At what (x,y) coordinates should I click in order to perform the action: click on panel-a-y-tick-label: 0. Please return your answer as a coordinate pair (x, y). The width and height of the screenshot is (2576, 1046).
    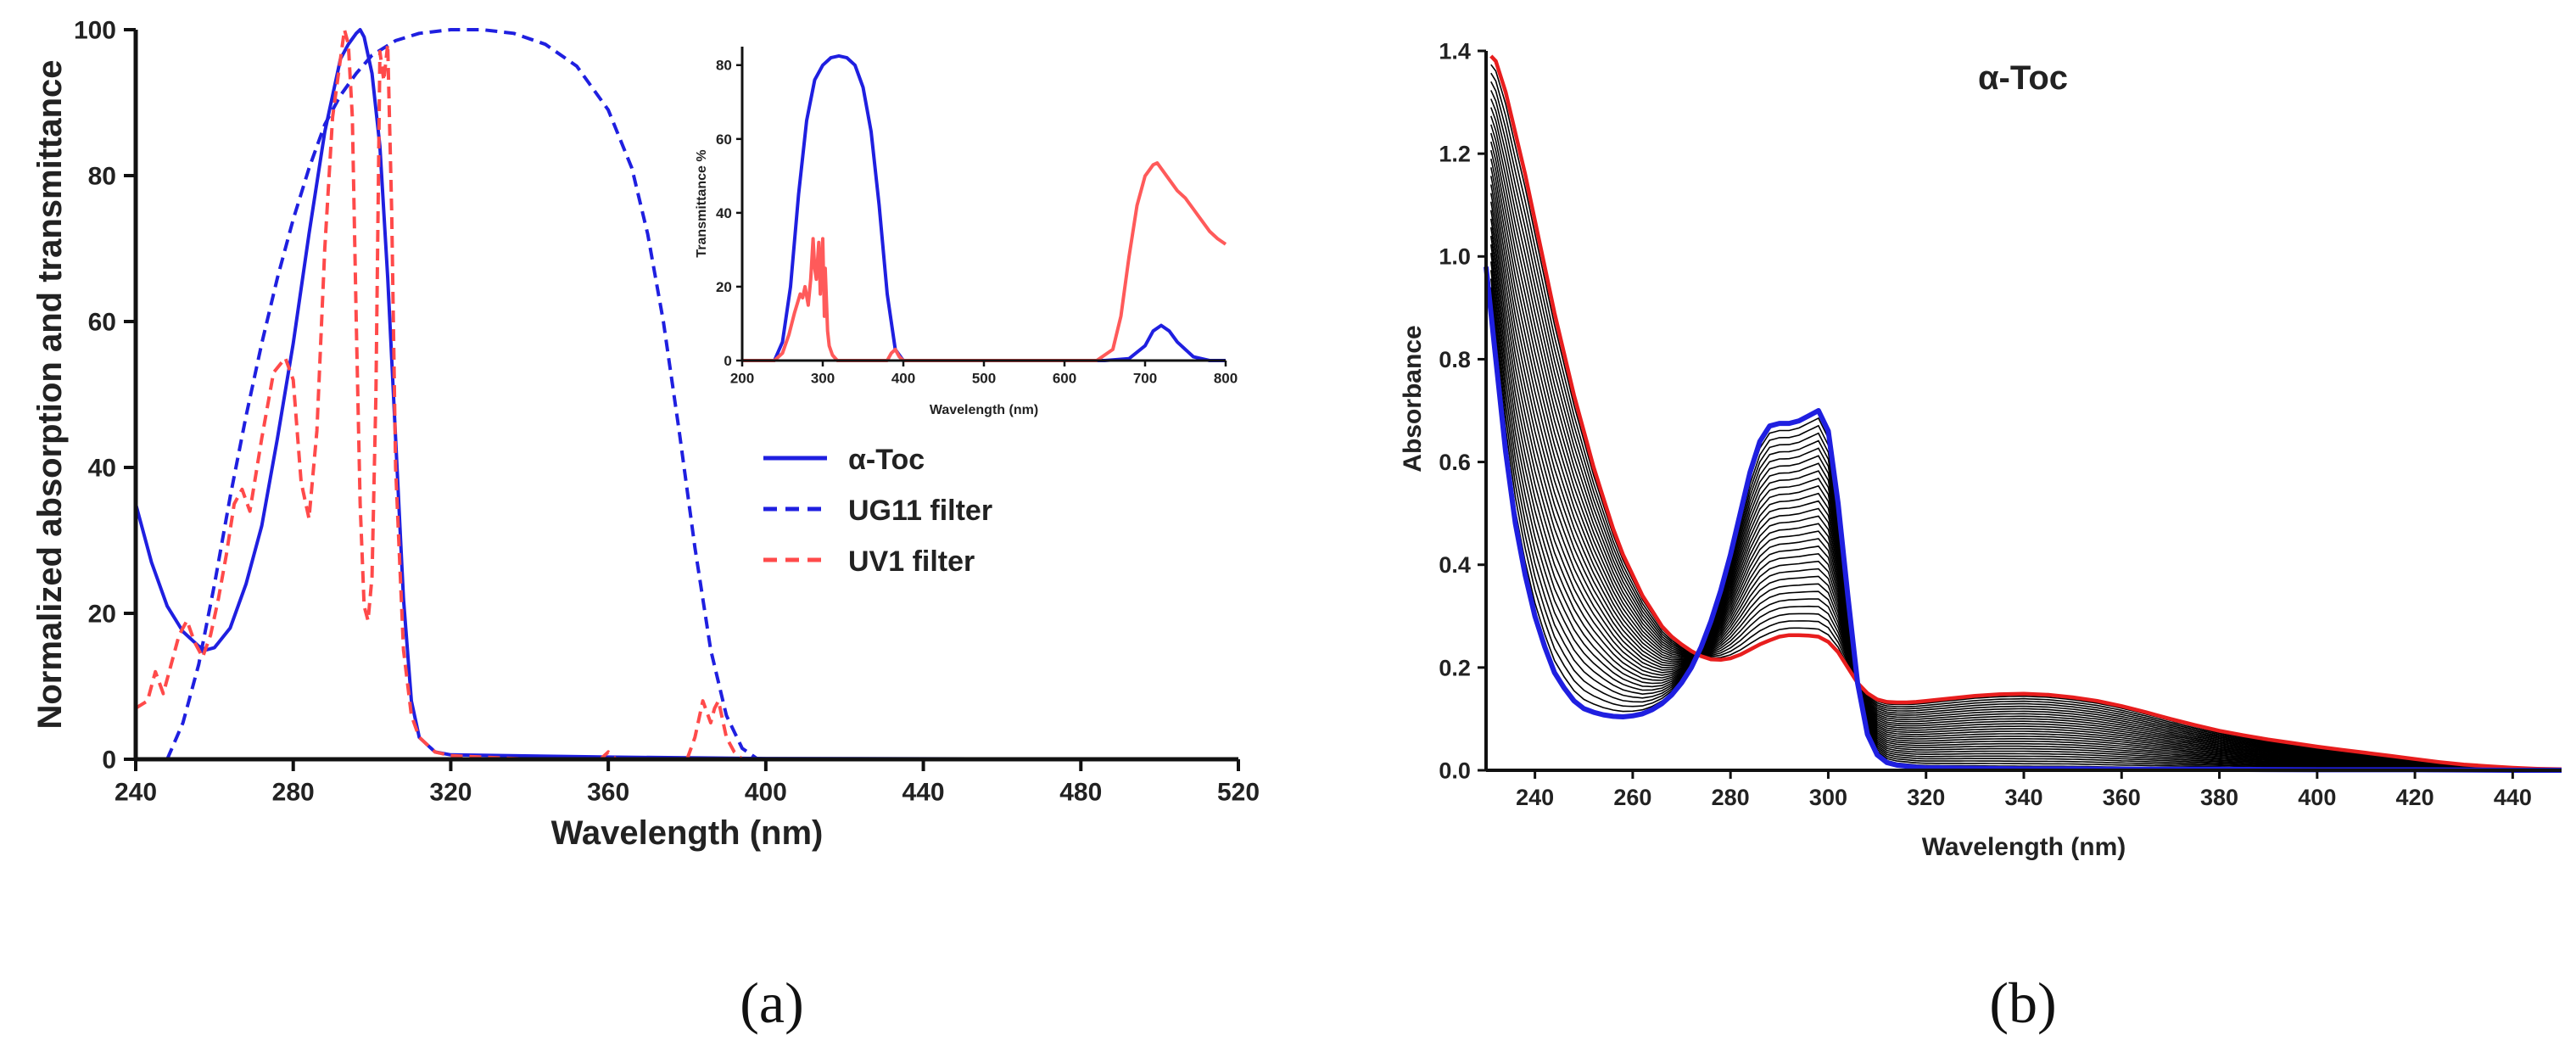
    Looking at the image, I should click on (109, 761).